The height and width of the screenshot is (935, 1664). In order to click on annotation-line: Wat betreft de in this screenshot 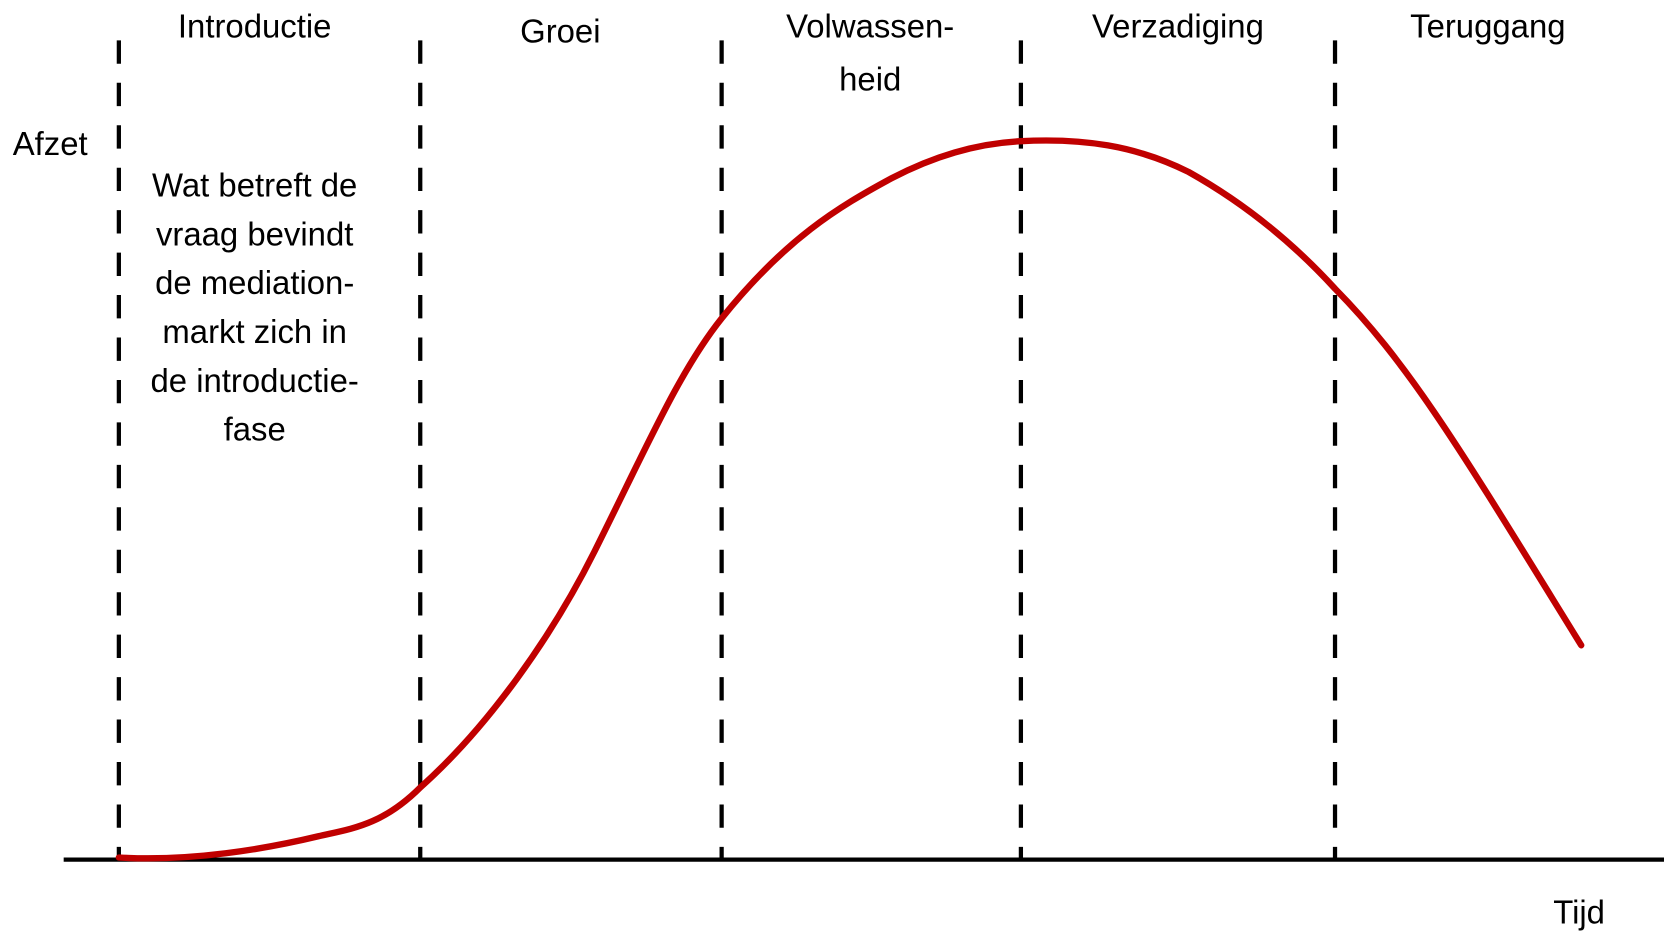, I will do `click(254, 185)`.